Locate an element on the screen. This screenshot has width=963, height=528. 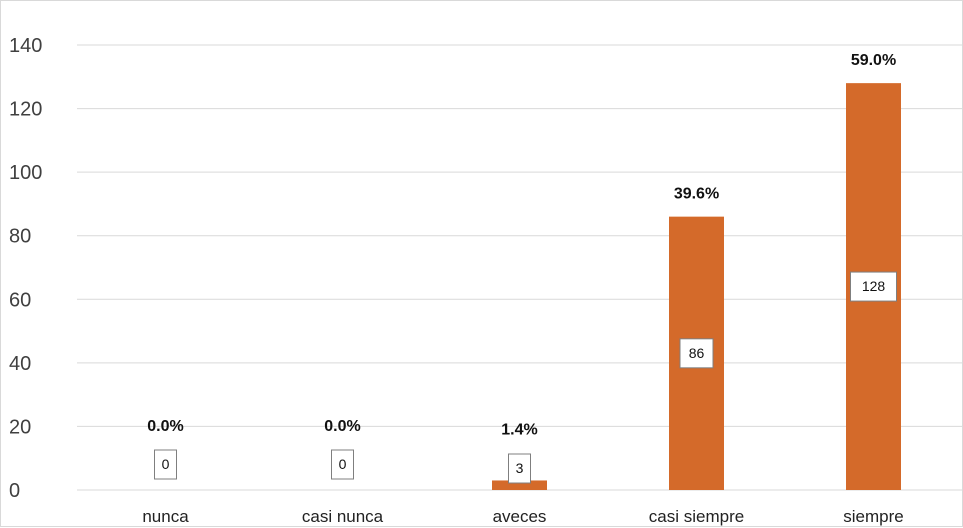
category-label: siempre is located at coordinates (873, 516).